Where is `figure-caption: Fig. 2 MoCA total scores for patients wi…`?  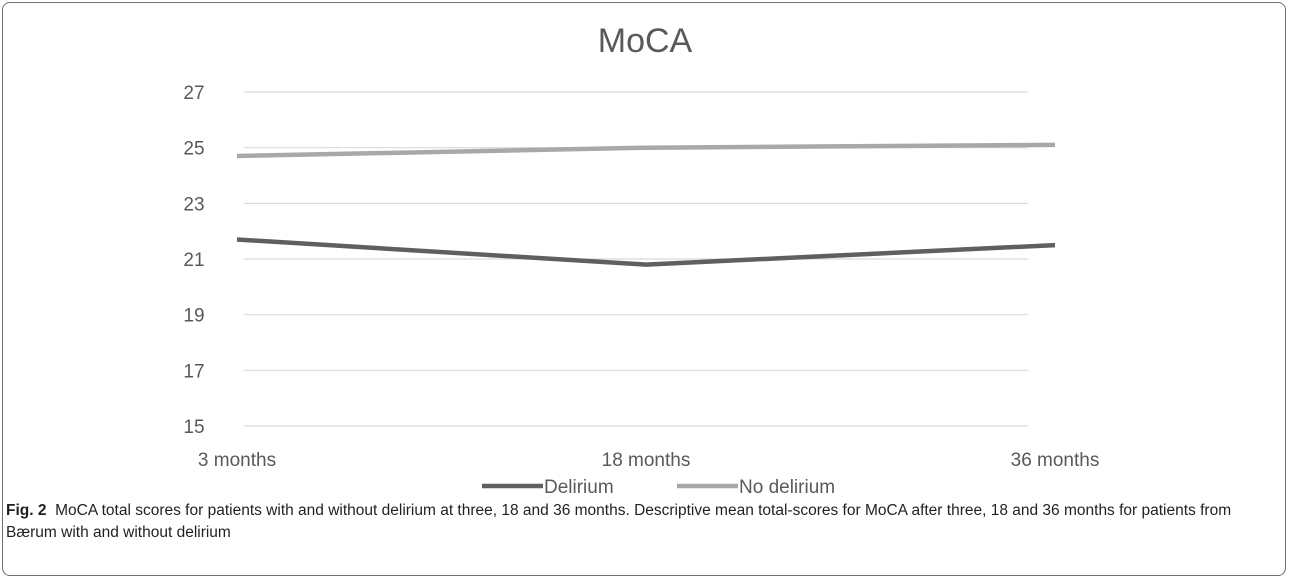 figure-caption: Fig. 2 MoCA total scores for patients wi… is located at coordinates (641, 522).